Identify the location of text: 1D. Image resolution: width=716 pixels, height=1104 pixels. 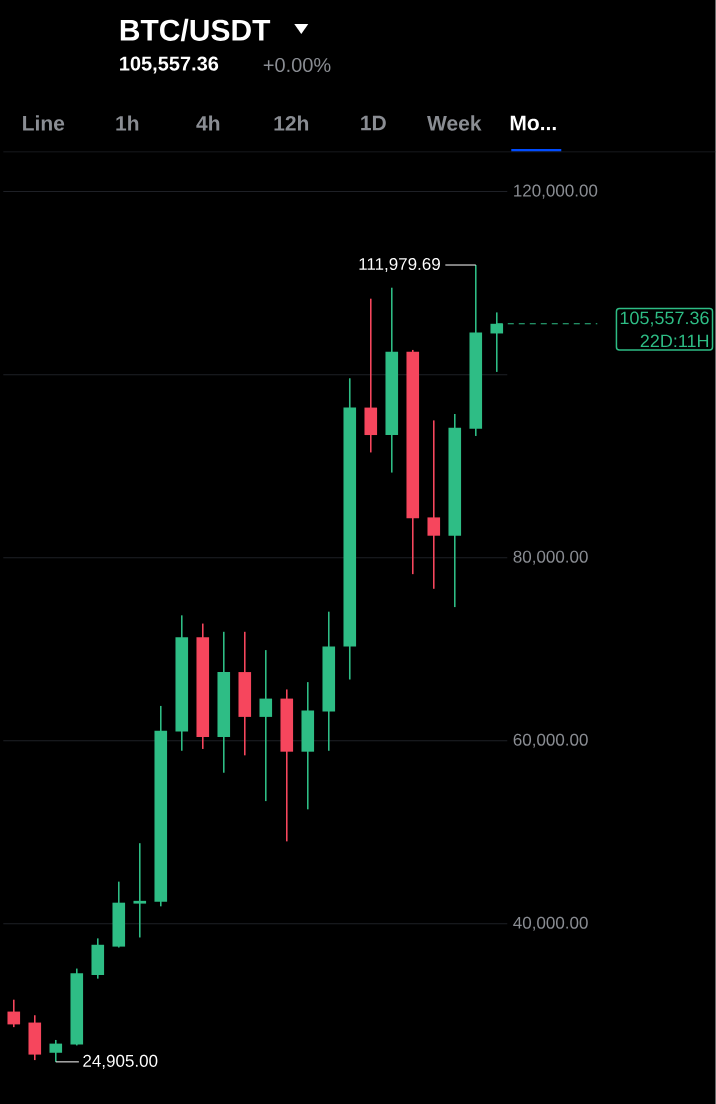
(373, 123).